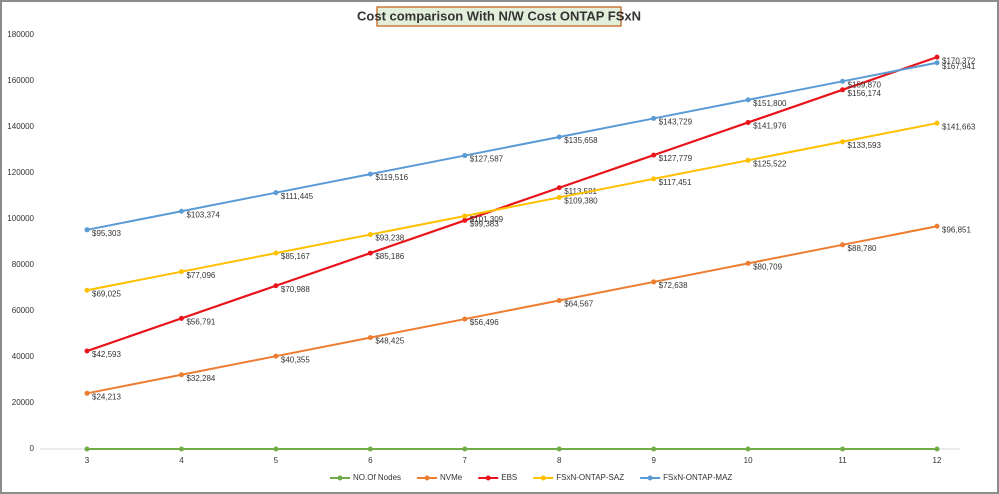  I want to click on legend-label: NO.Of Nodes, so click(377, 477).